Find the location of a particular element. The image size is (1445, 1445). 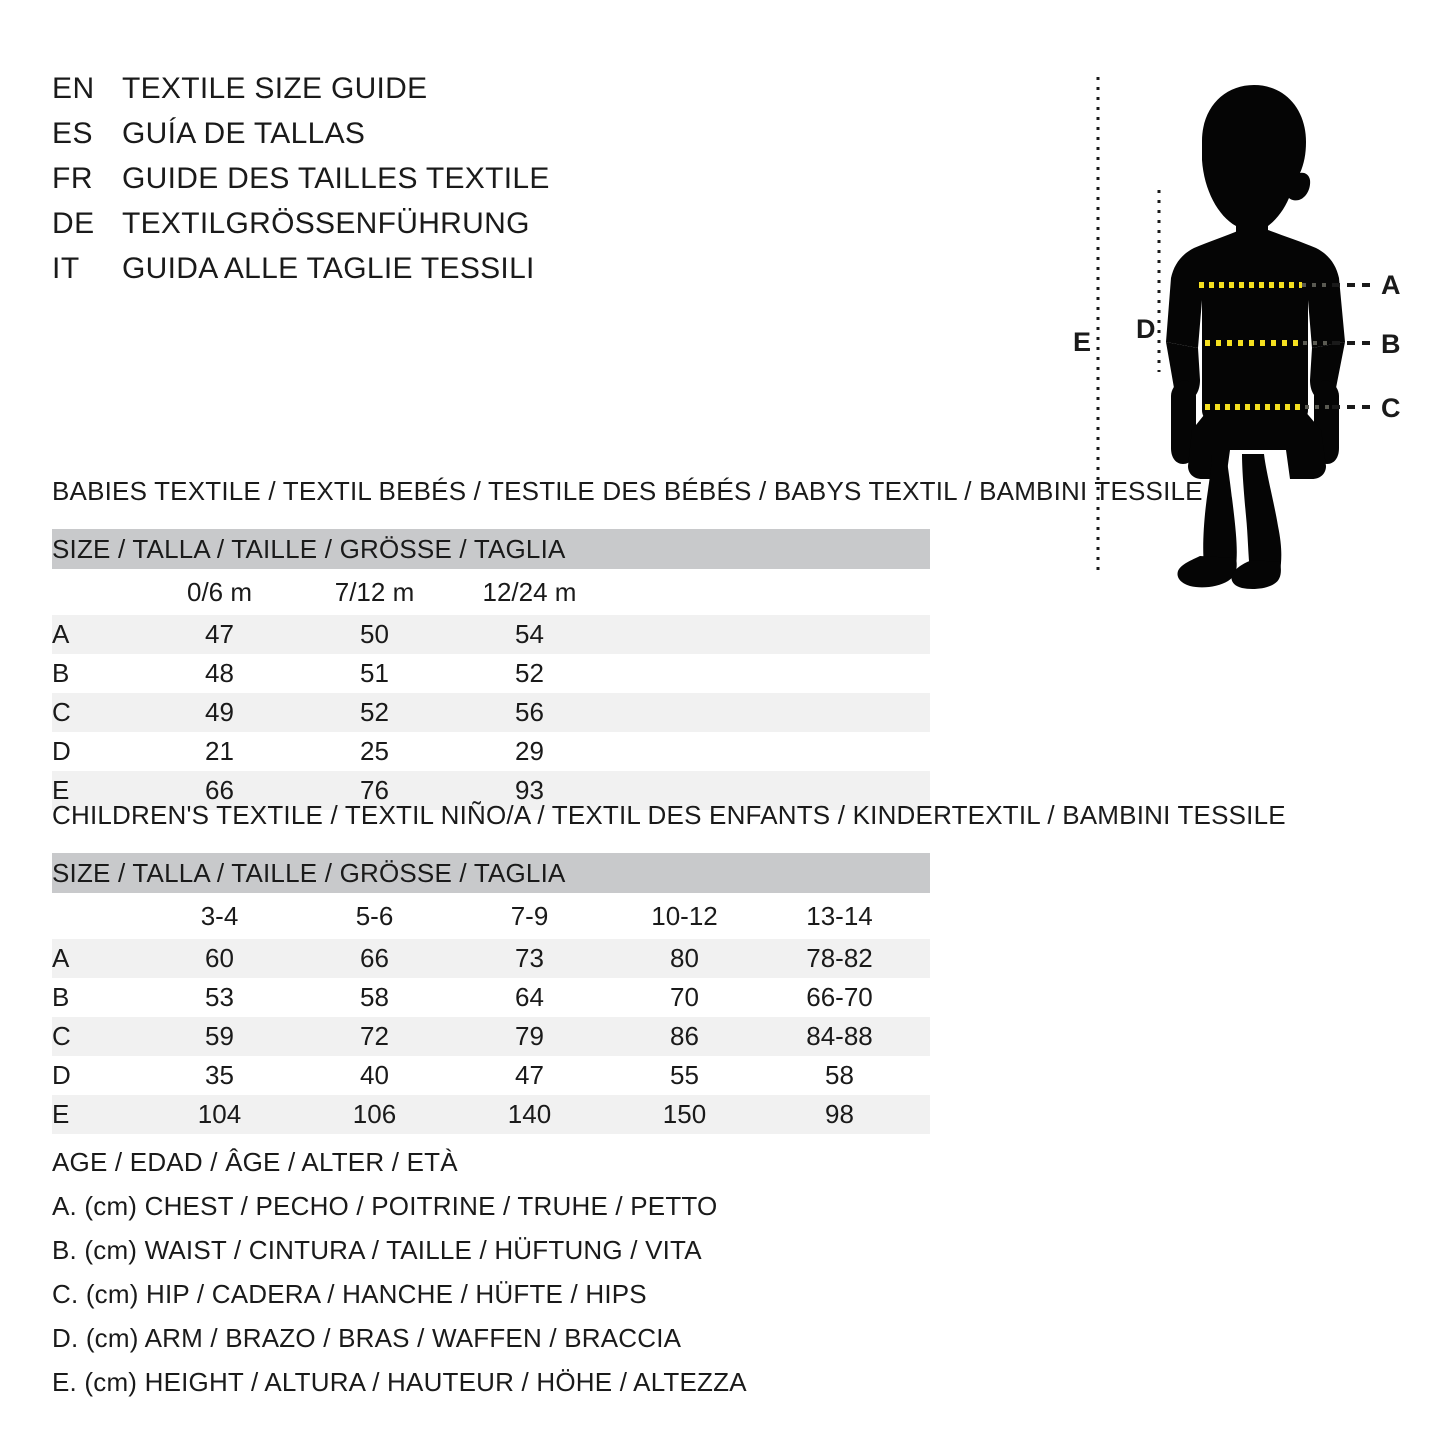

table-row: E 104 106 140 150 98 is located at coordinates (491, 1114).